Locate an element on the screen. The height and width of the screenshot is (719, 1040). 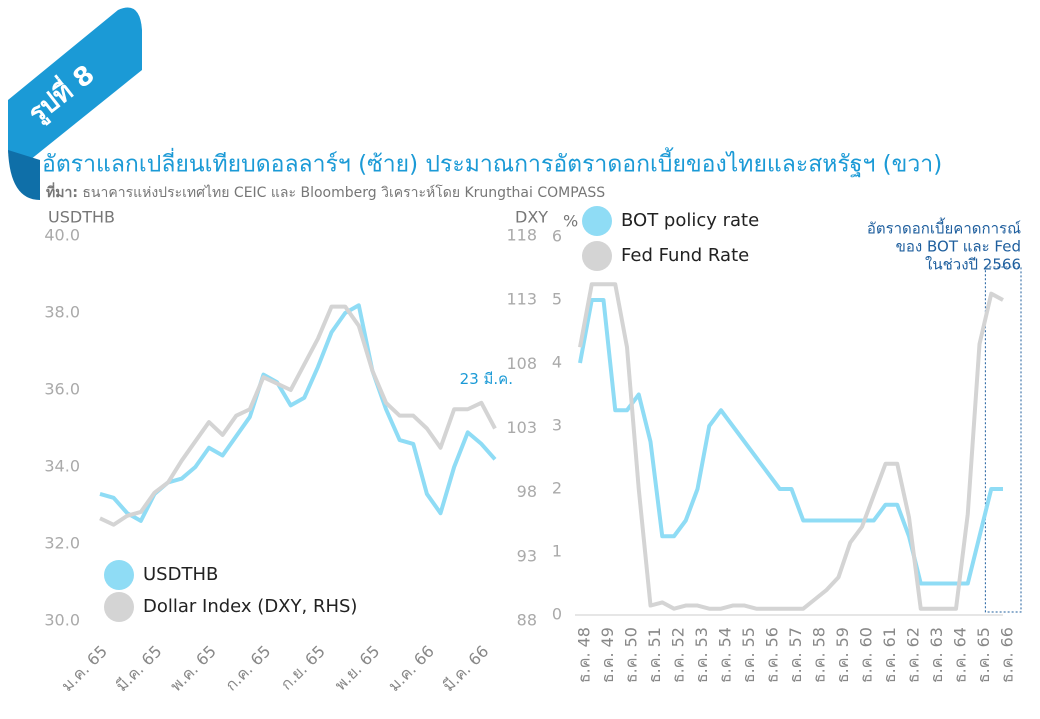
x-tick-label: พ.ค. 65 is located at coordinates (193, 669).